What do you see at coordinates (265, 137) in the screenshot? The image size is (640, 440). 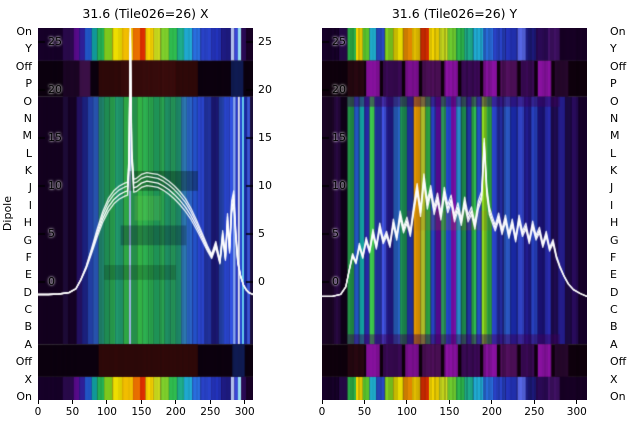 I see `right-ytick-label: 15` at bounding box center [265, 137].